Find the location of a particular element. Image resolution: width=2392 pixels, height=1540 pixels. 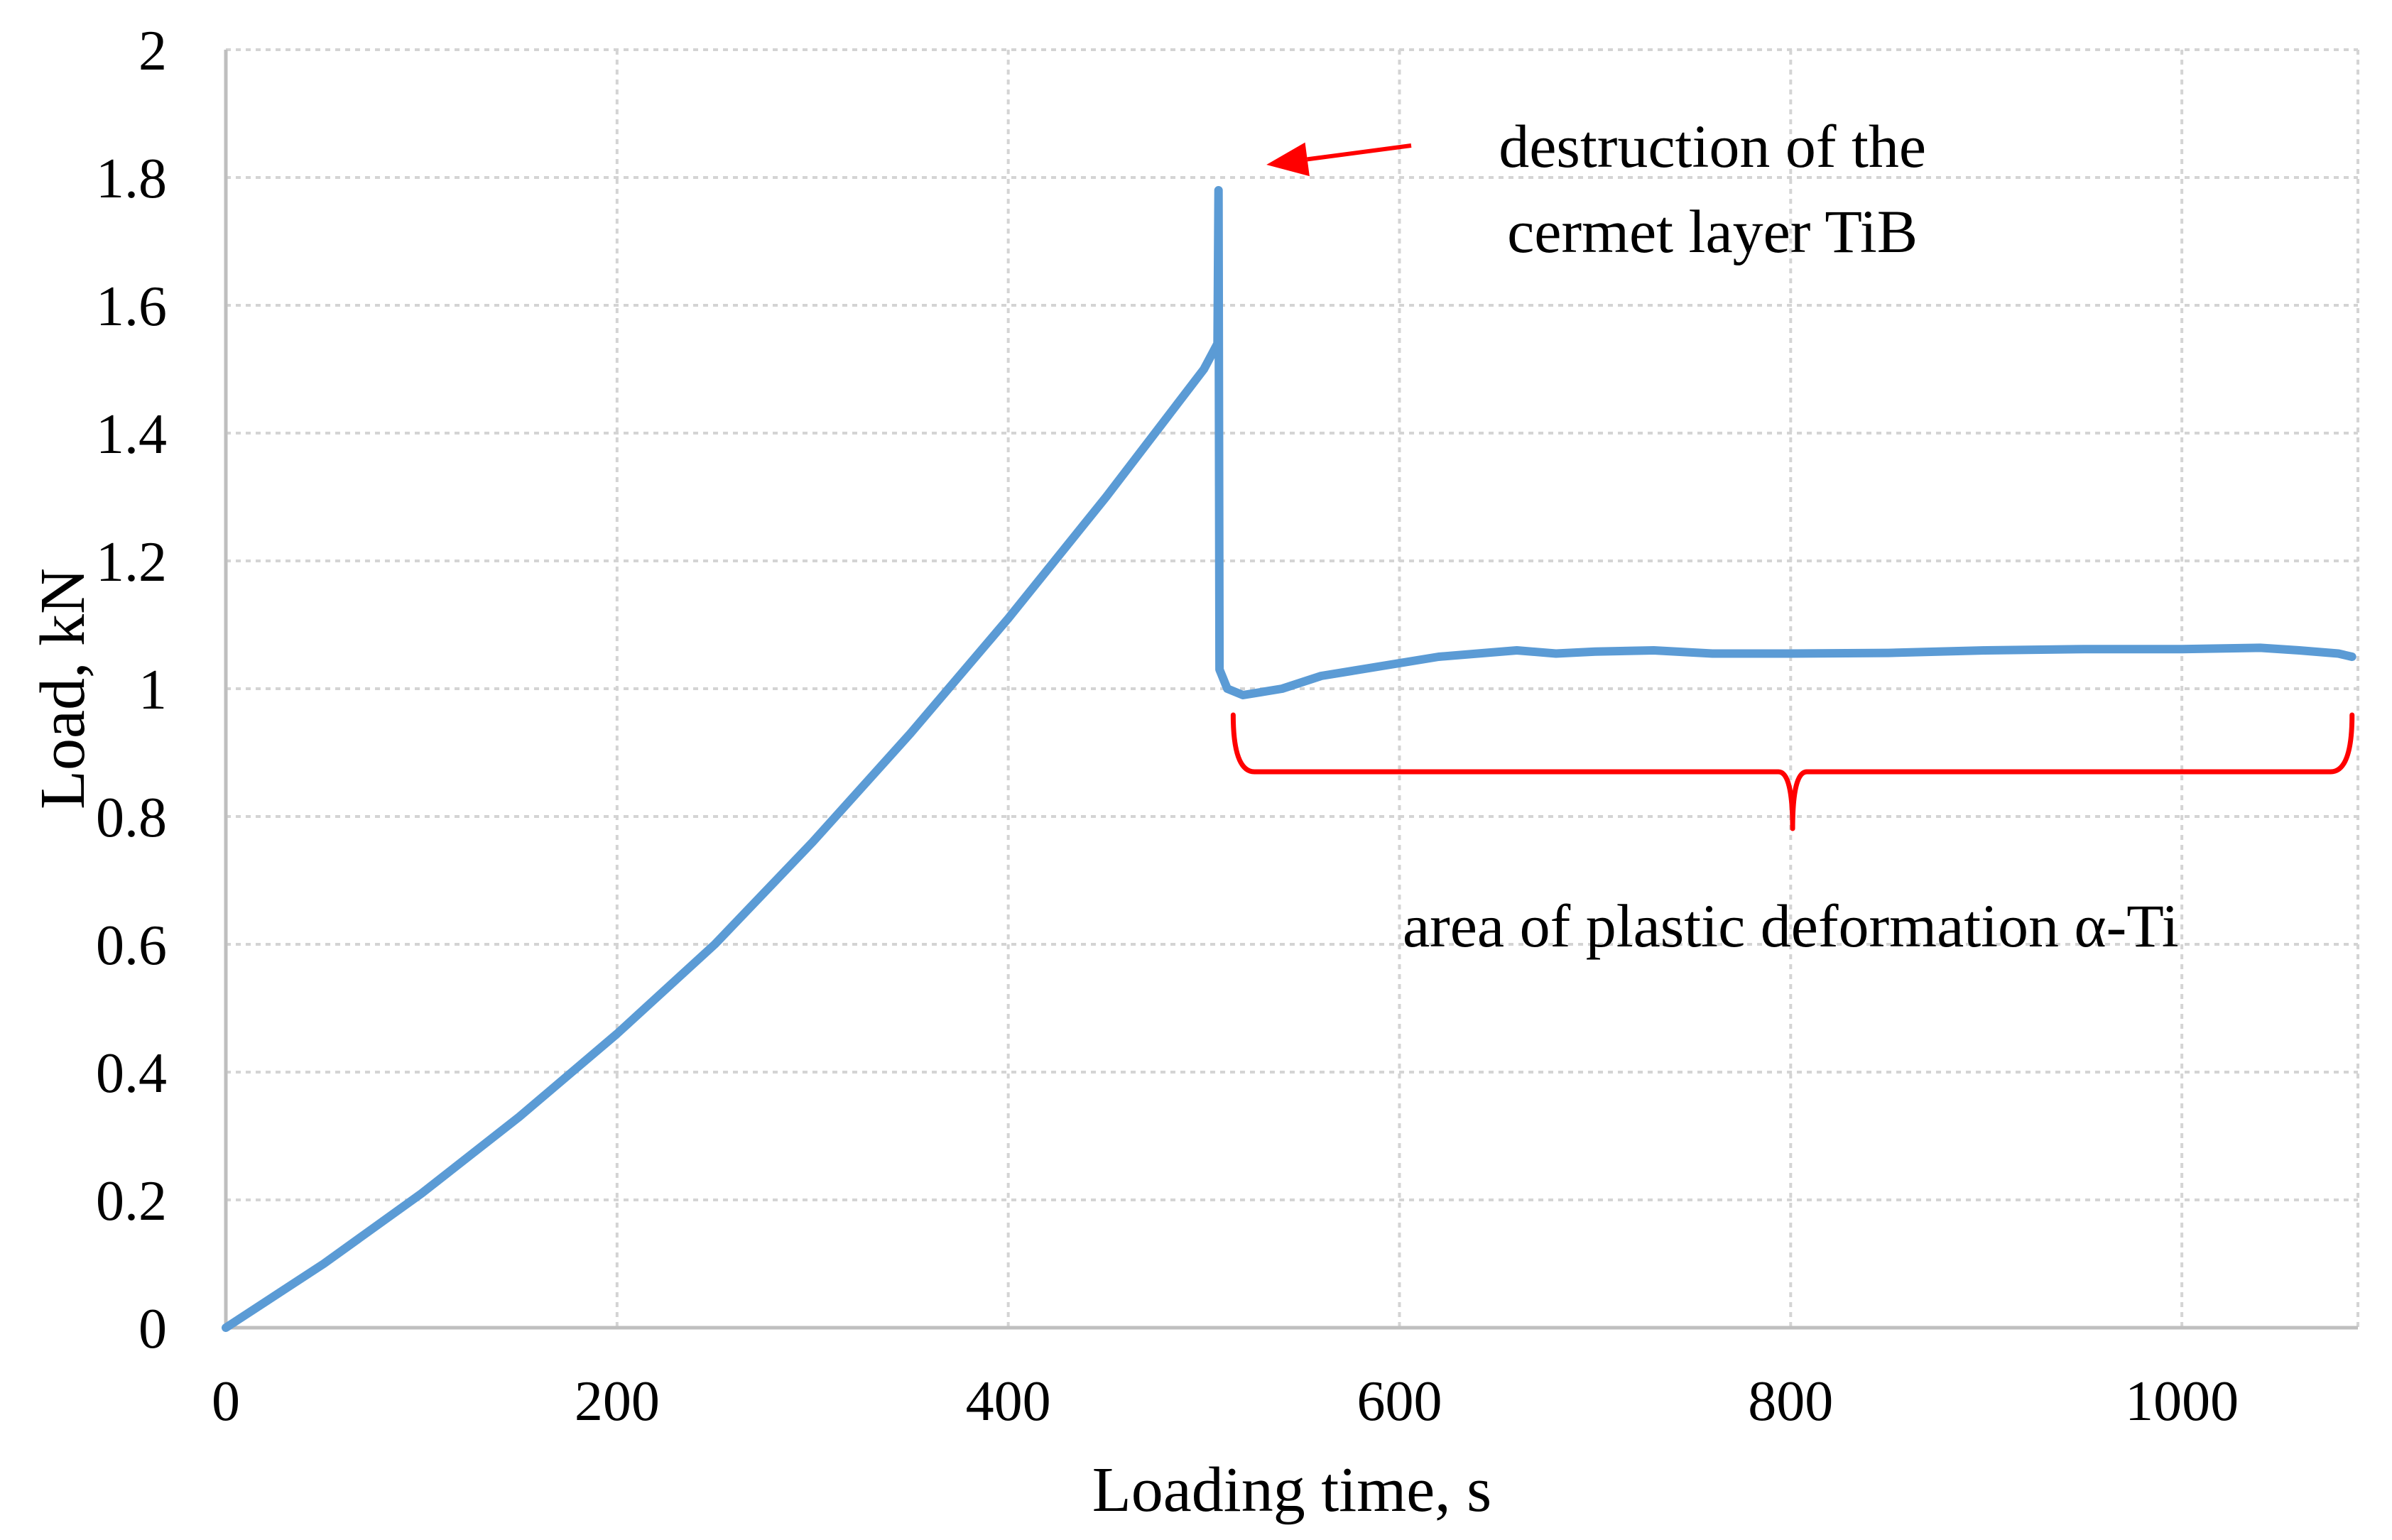

annotation-arrow-shaft is located at coordinates (1359, 152).